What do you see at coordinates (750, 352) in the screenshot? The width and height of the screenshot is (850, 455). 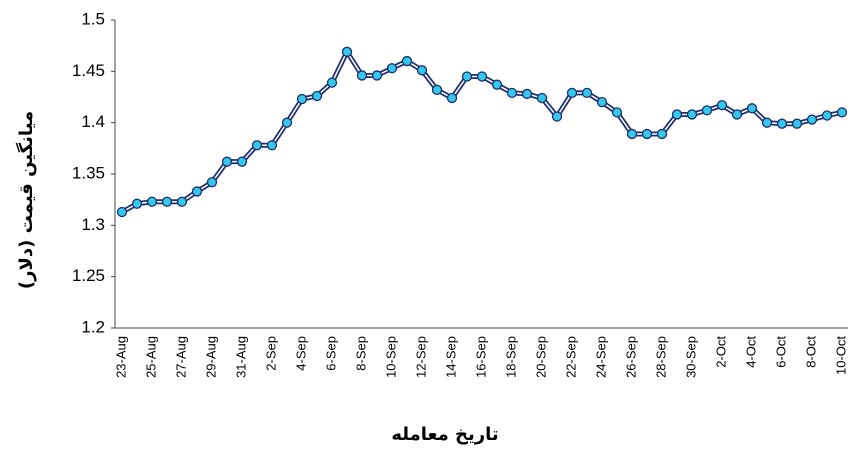 I see `x-tick-label: 4-Oct` at bounding box center [750, 352].